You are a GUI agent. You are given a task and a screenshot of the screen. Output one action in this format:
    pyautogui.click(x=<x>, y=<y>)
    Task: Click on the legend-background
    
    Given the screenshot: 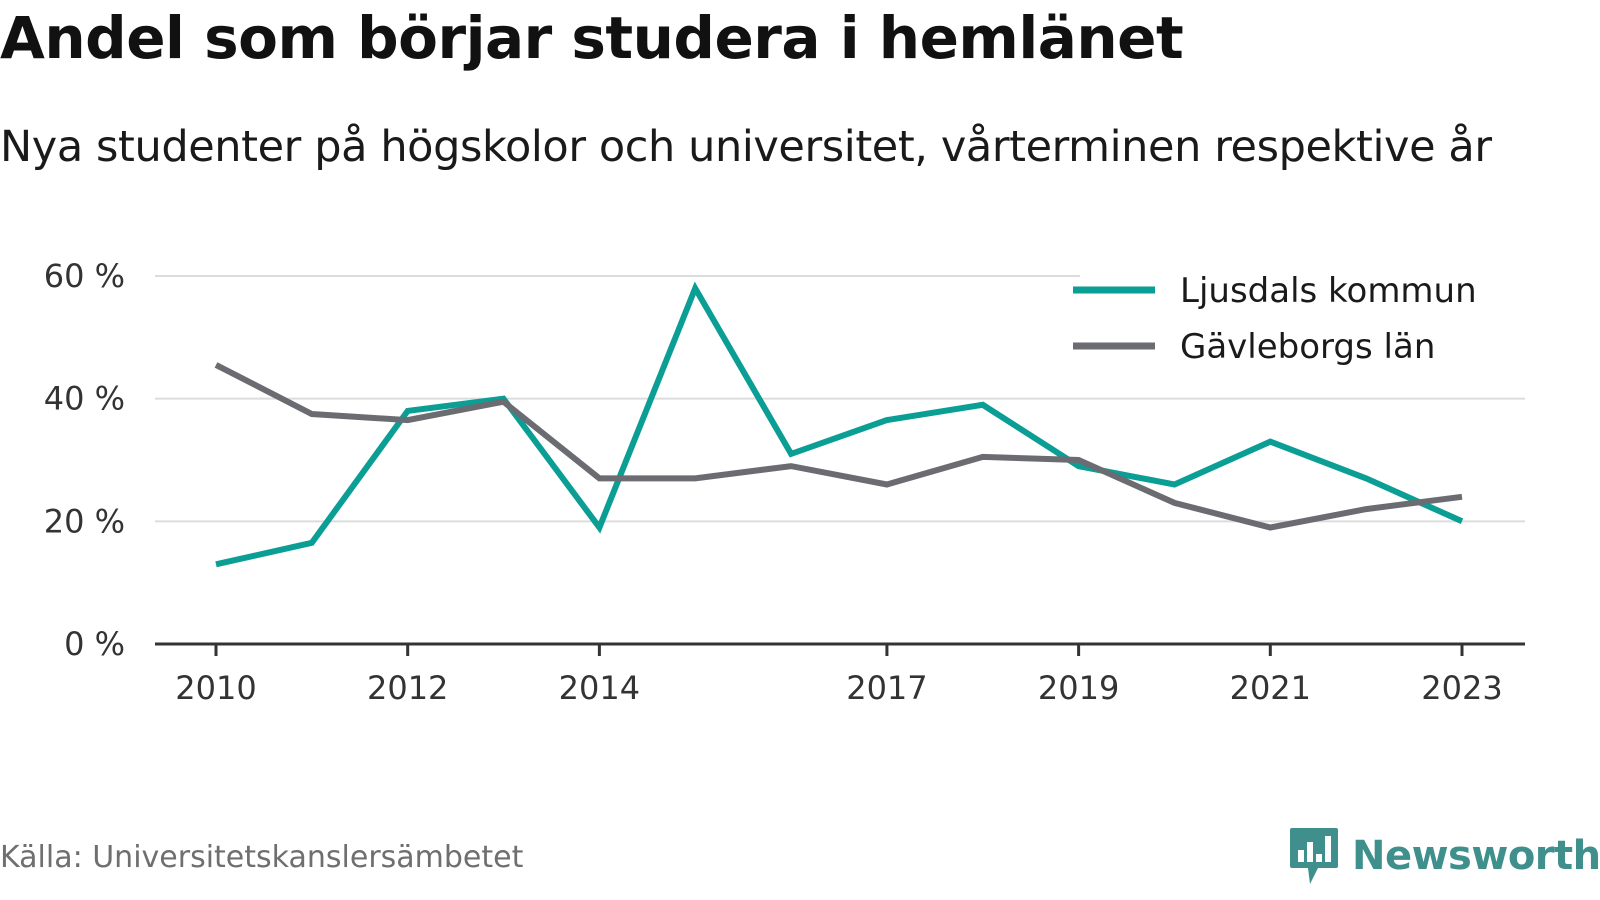 What is the action you would take?
    pyautogui.click(x=1305, y=322)
    